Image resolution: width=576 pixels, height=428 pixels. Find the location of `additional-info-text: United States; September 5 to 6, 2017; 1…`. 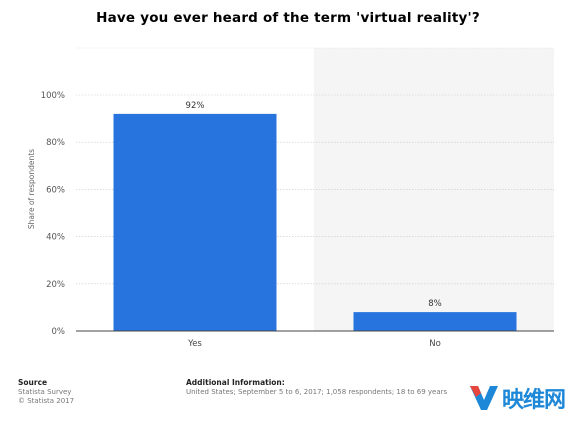

additional-info-text: United States; September 5 to 6, 2017; 1… is located at coordinates (317, 392).